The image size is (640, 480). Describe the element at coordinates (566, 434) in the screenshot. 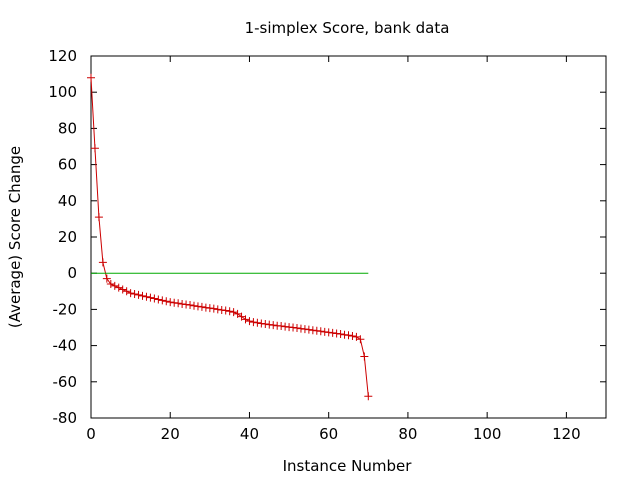

I see `x-tick-label: 120` at that location.